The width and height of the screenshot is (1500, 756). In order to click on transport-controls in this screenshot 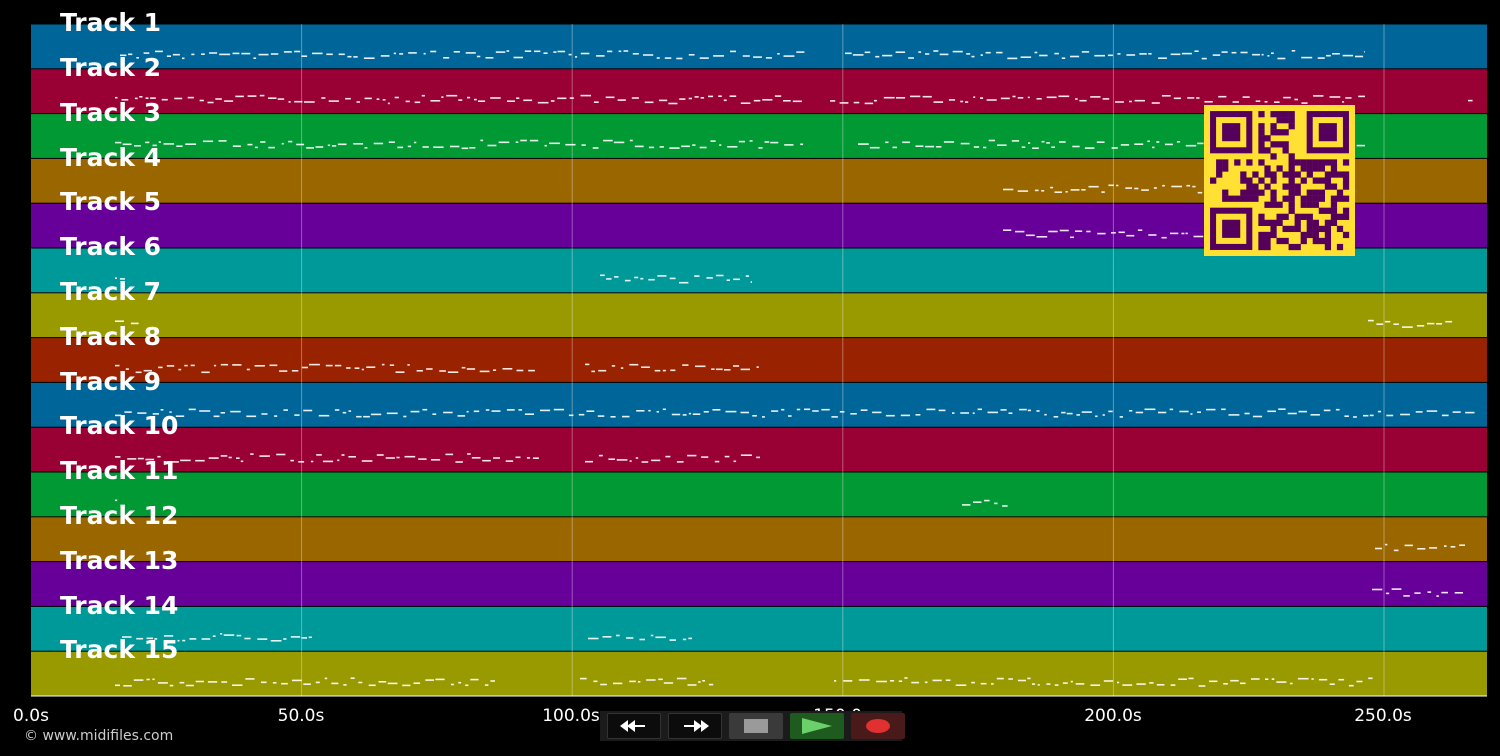, I will do `click(752, 726)`.